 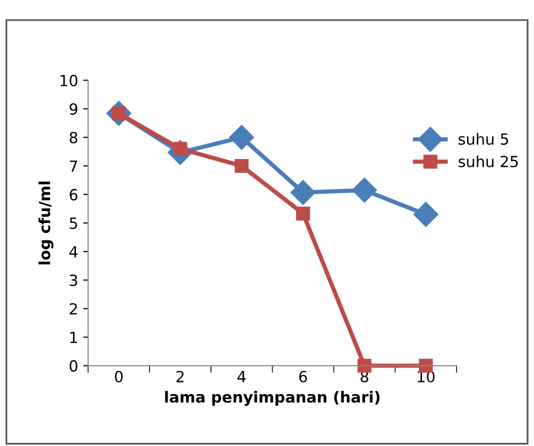 What do you see at coordinates (73, 252) in the screenshot?
I see `y-tick-label: 4` at bounding box center [73, 252].